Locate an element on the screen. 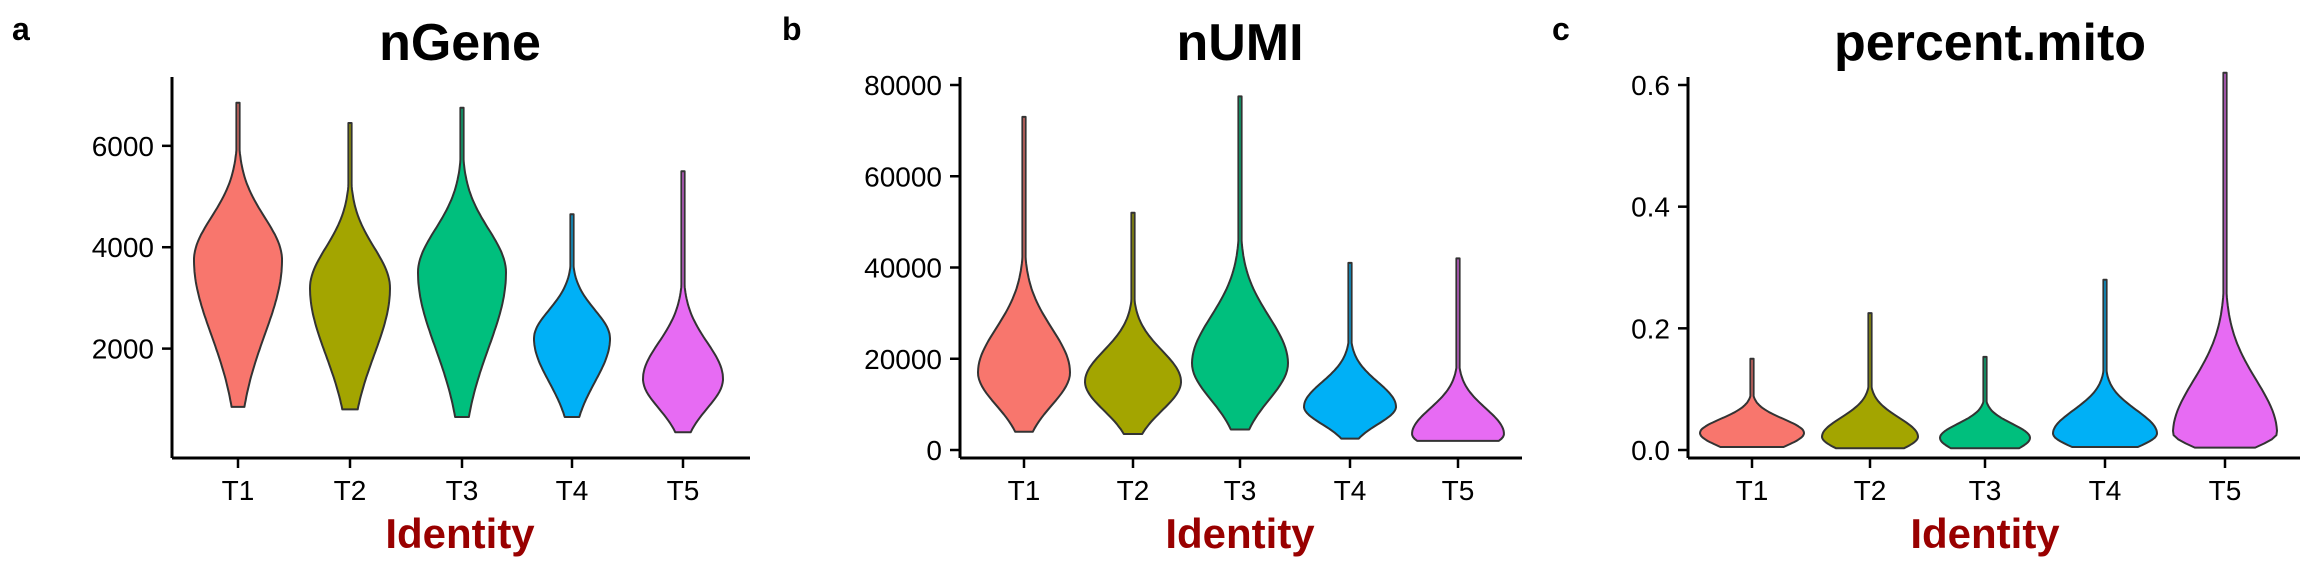 Image resolution: width=2304 pixels, height=581 pixels. y-tick-label: 0.6 is located at coordinates (1650, 85).